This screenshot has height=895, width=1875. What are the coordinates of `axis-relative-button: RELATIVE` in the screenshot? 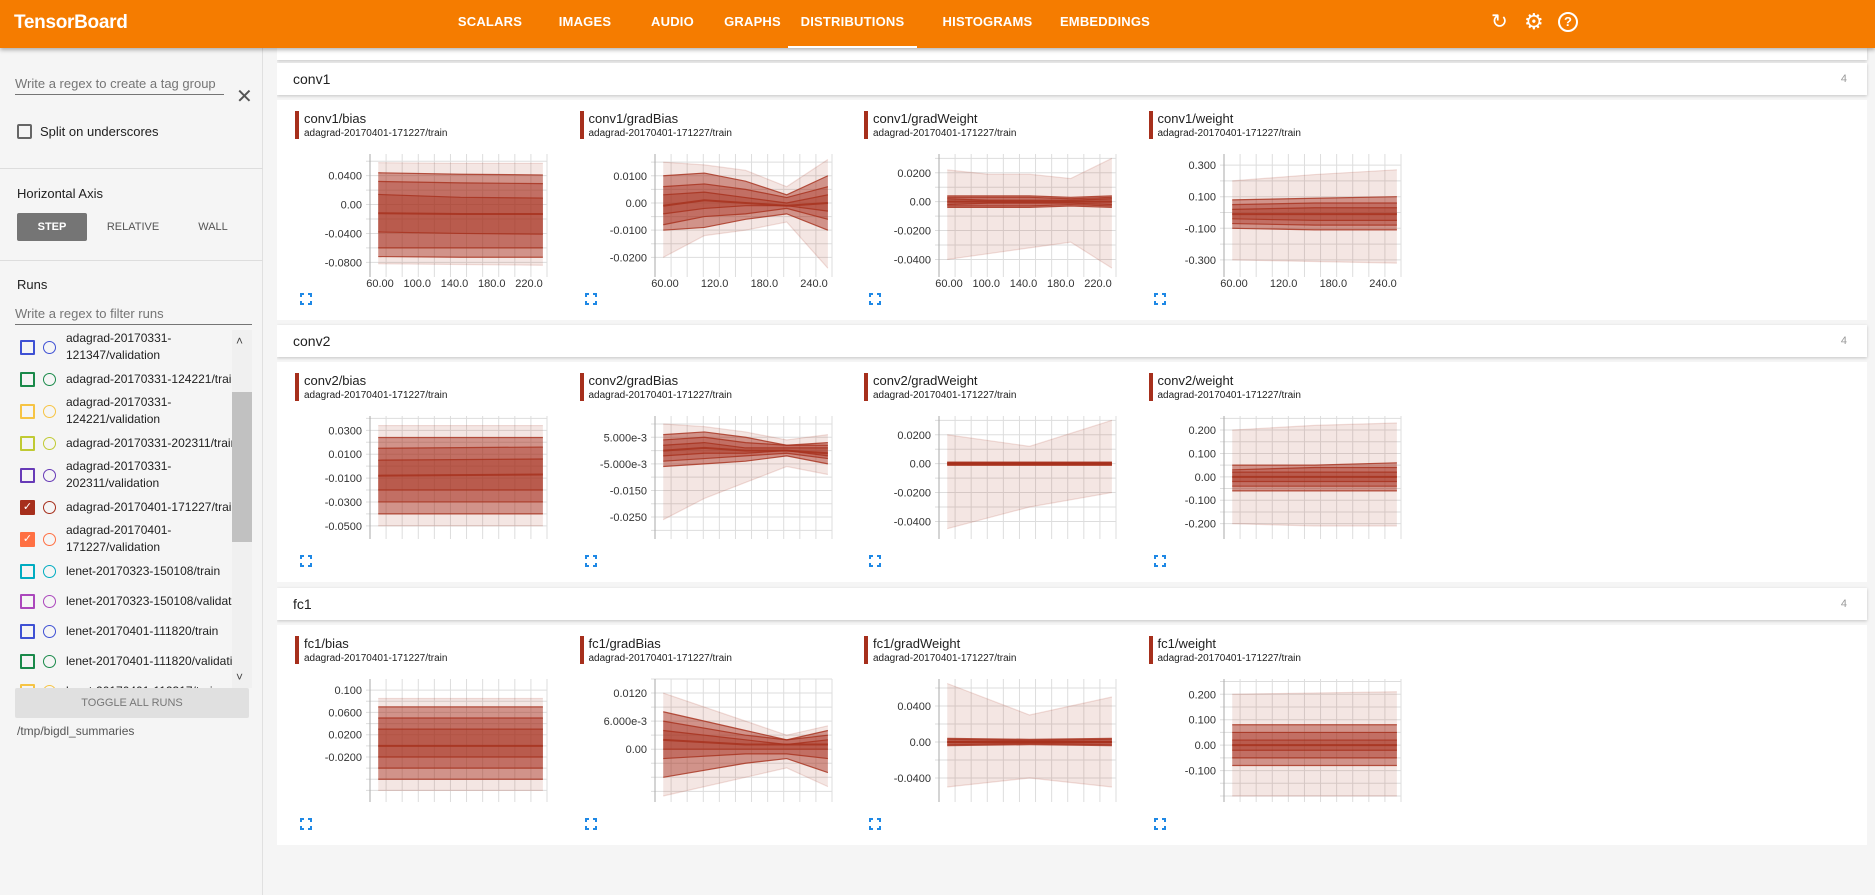 It's located at (133, 227).